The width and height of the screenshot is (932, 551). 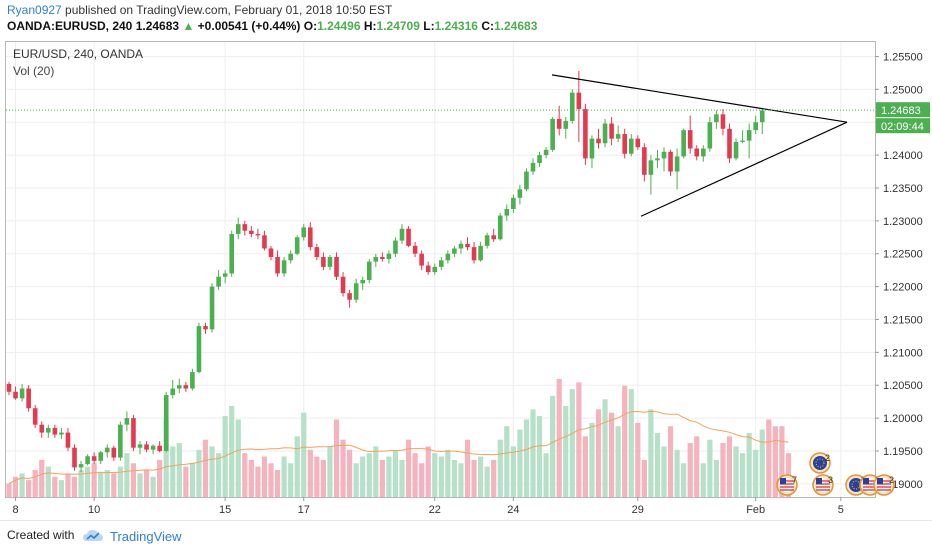 I want to click on change-up-icon: ▲, so click(x=188, y=26).